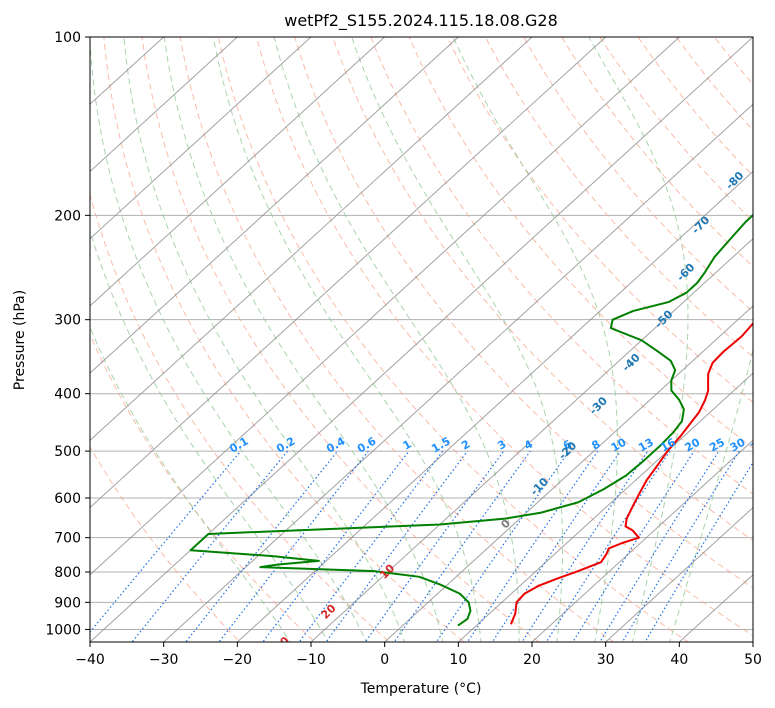 The height and width of the screenshot is (708, 775). Describe the element at coordinates (631, 362) in the screenshot. I see `isotherm-label: -40` at that location.